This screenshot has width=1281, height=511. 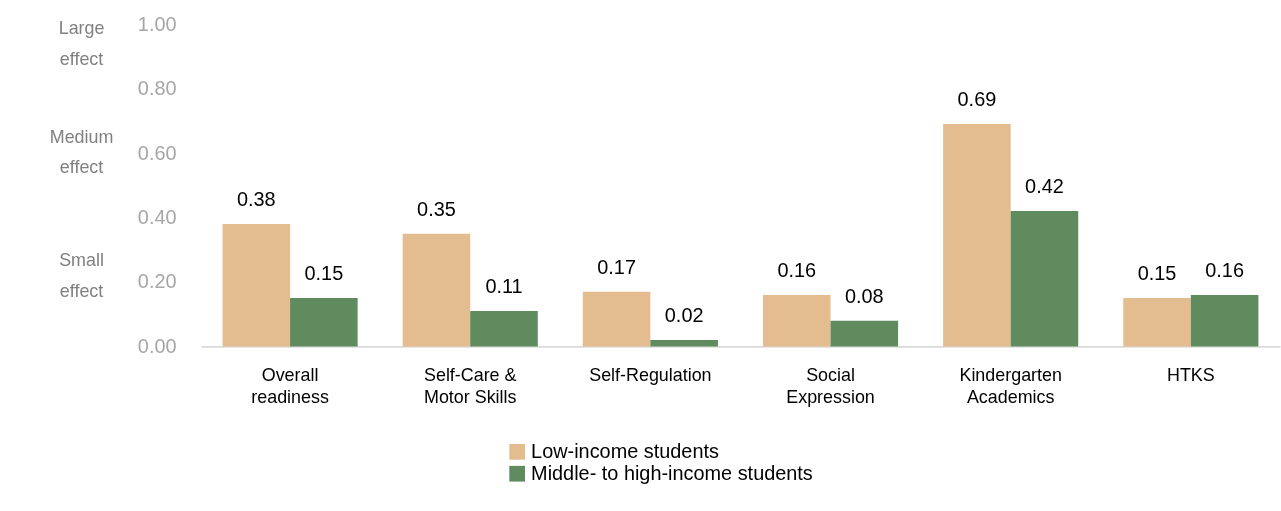 What do you see at coordinates (616, 266) in the screenshot?
I see `data-label: 0.17` at bounding box center [616, 266].